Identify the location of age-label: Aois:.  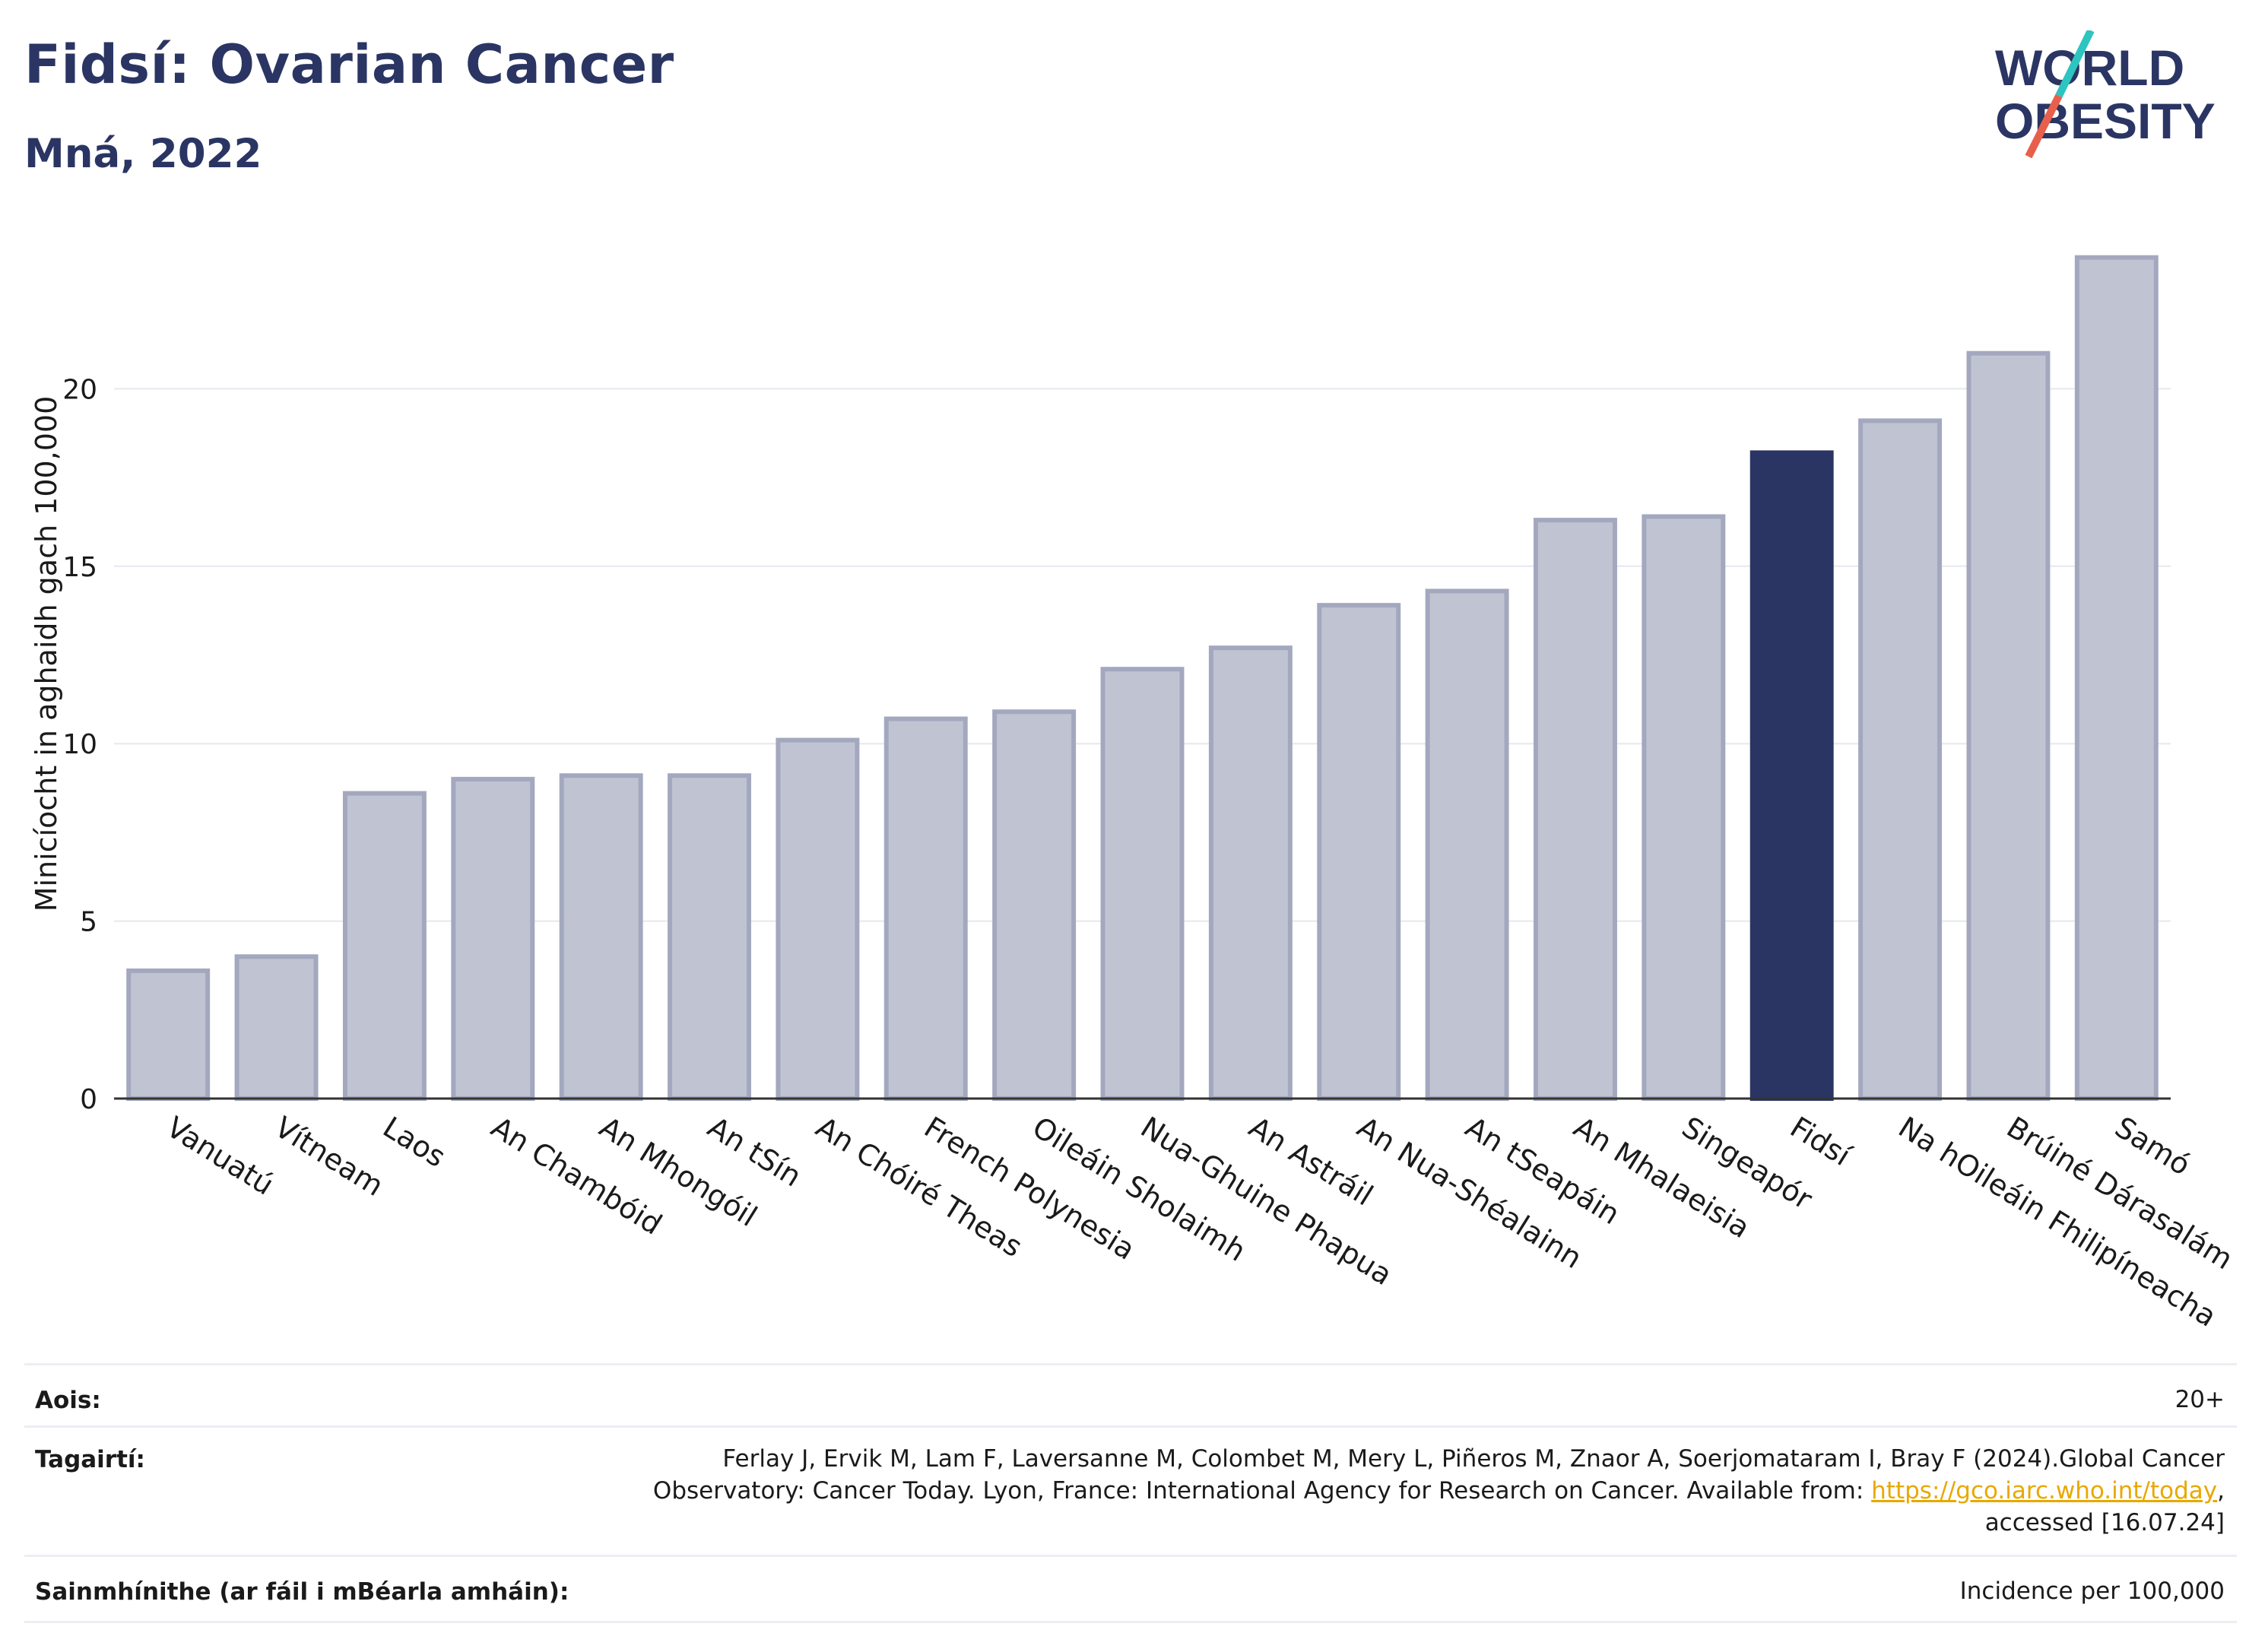
(68, 1400).